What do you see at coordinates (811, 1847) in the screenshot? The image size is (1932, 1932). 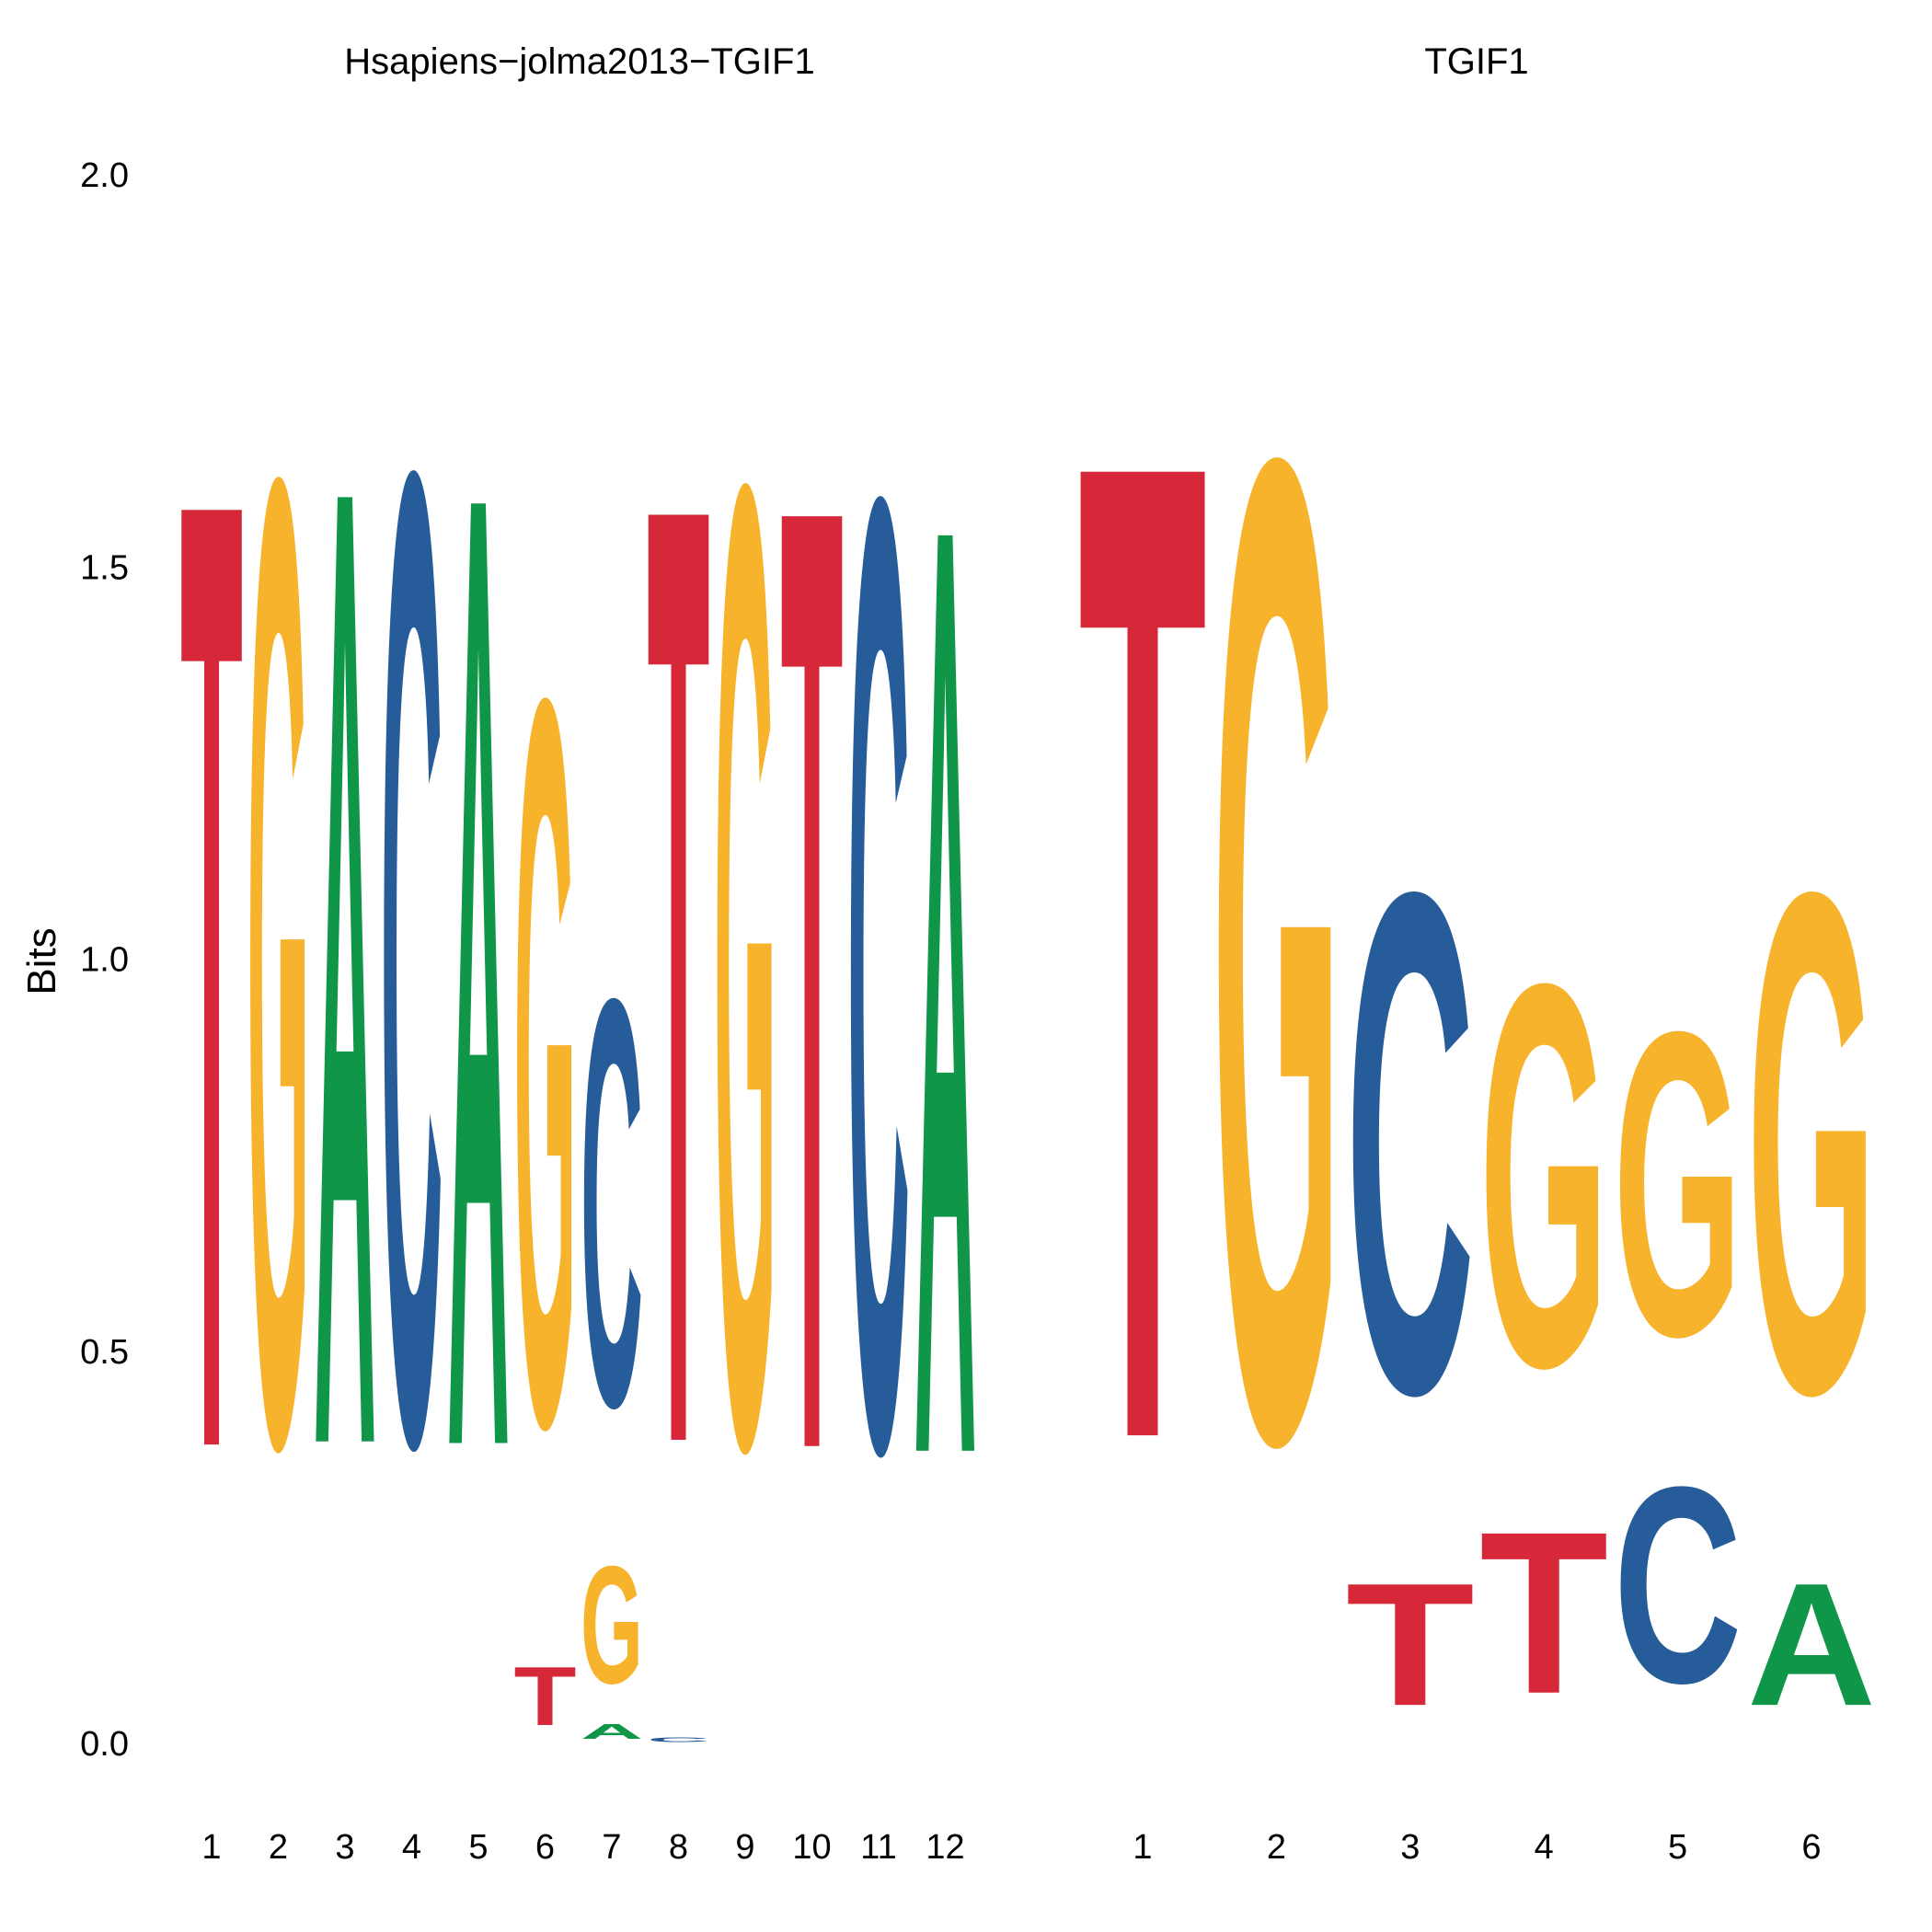 I see `position-label: 10` at bounding box center [811, 1847].